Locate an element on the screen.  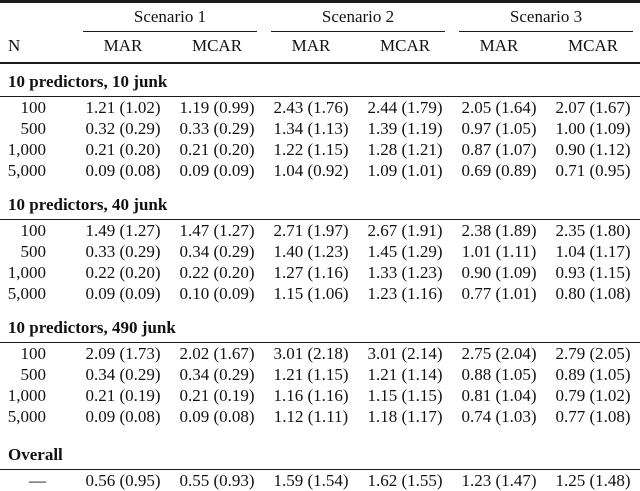
value-cell: 2.38 (1.89) is located at coordinates (499, 230).